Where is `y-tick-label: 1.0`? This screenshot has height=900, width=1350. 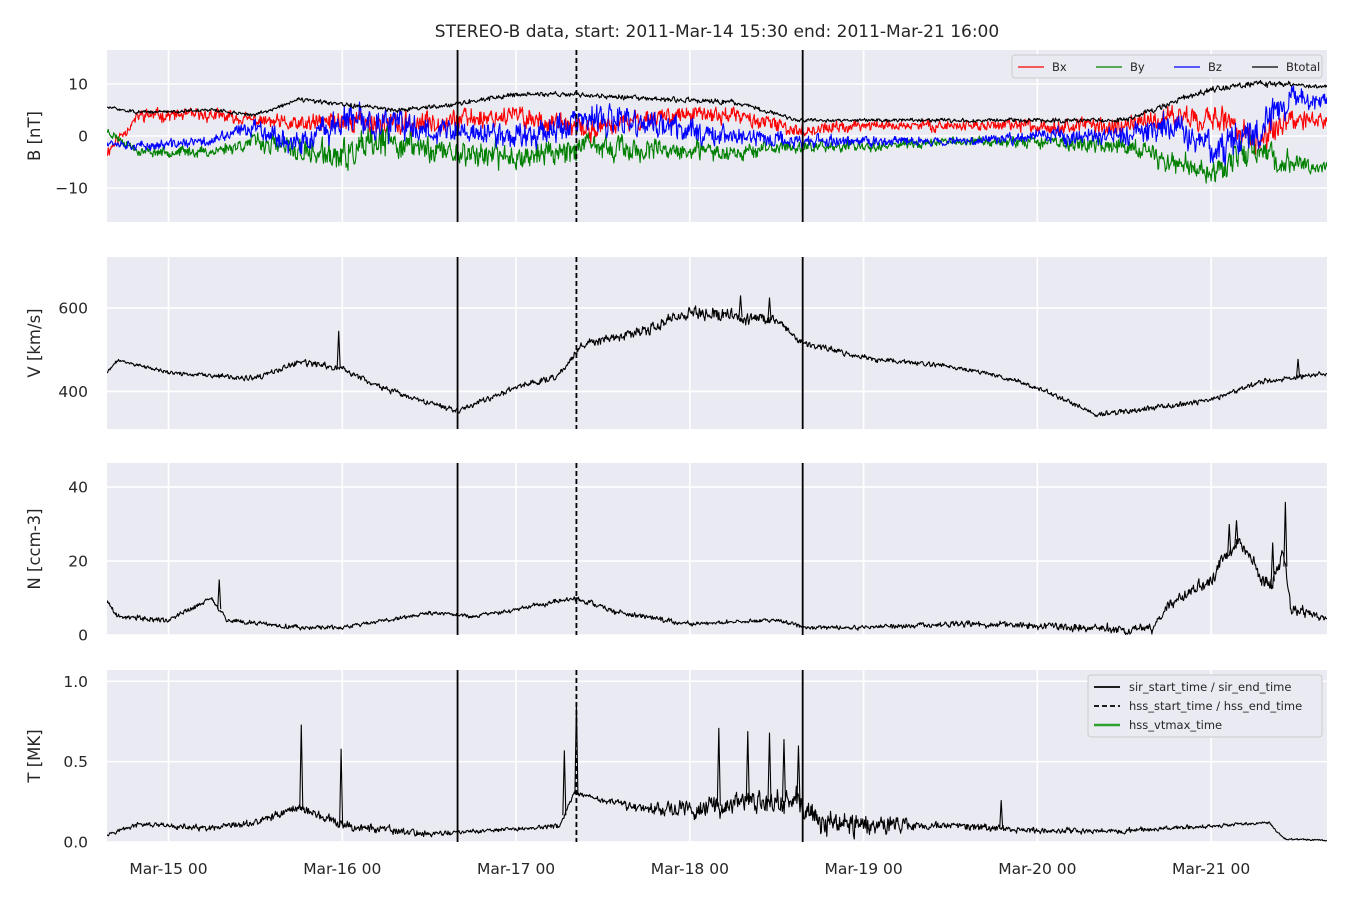
y-tick-label: 1.0 is located at coordinates (75, 682).